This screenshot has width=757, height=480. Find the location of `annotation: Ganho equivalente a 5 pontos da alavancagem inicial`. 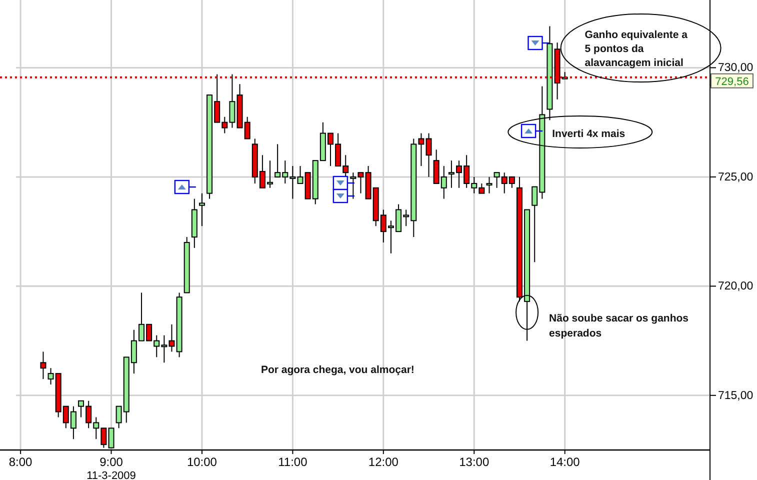

annotation: Ganho equivalente a 5 pontos da alavancagem inicial is located at coordinates (636, 49).